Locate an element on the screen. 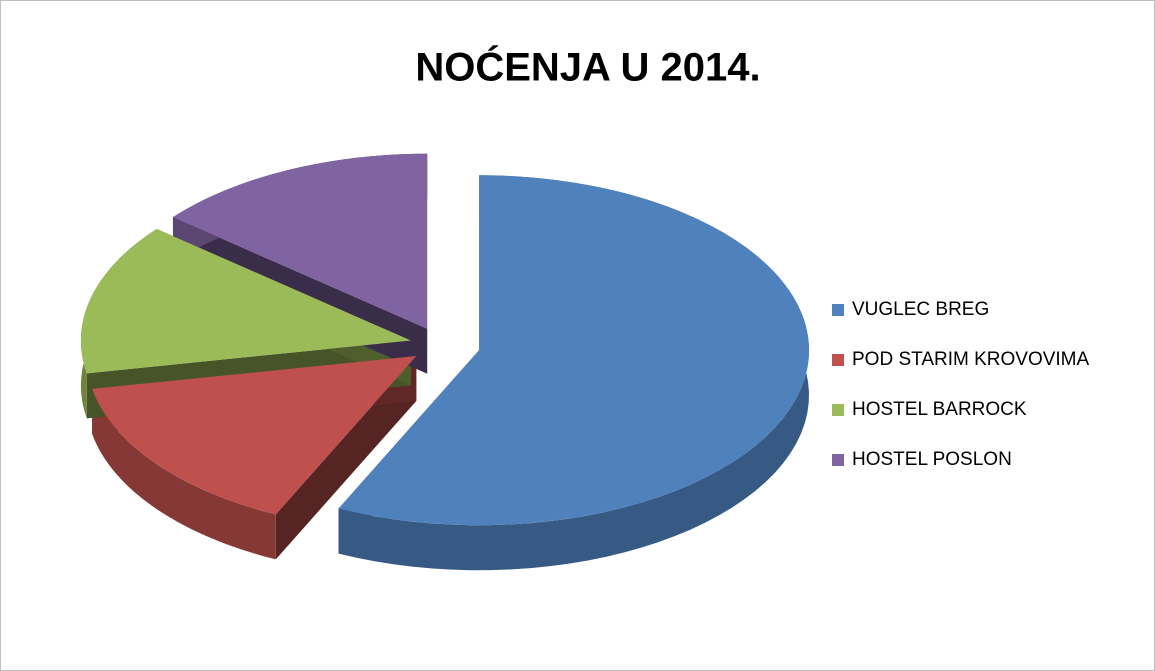  slice-side is located at coordinates (184, 474).